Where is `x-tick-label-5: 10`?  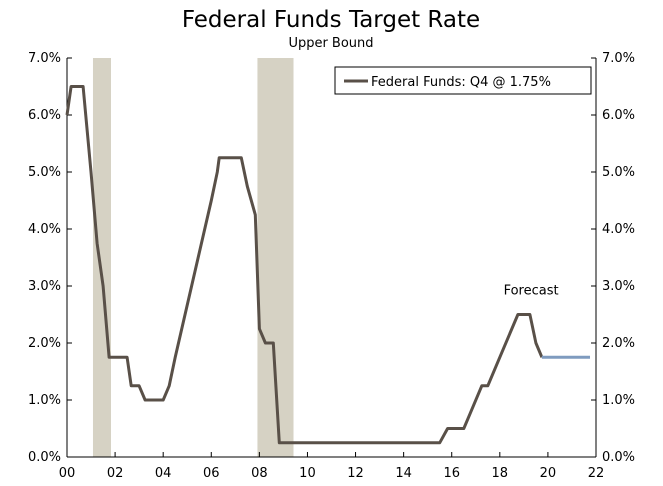 x-tick-label-5: 10 is located at coordinates (307, 473).